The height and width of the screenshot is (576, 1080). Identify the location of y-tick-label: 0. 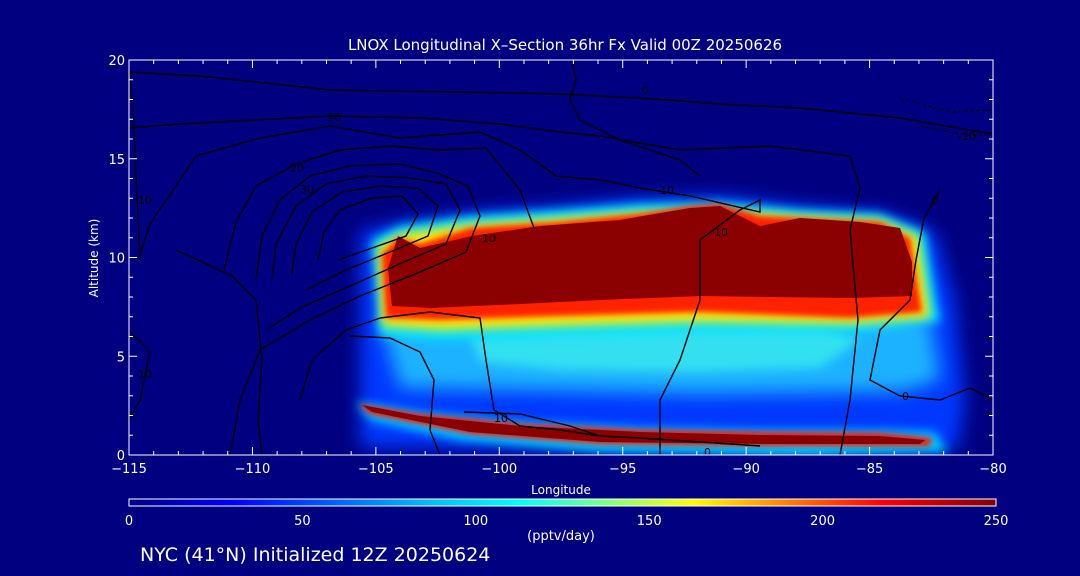
(121, 456).